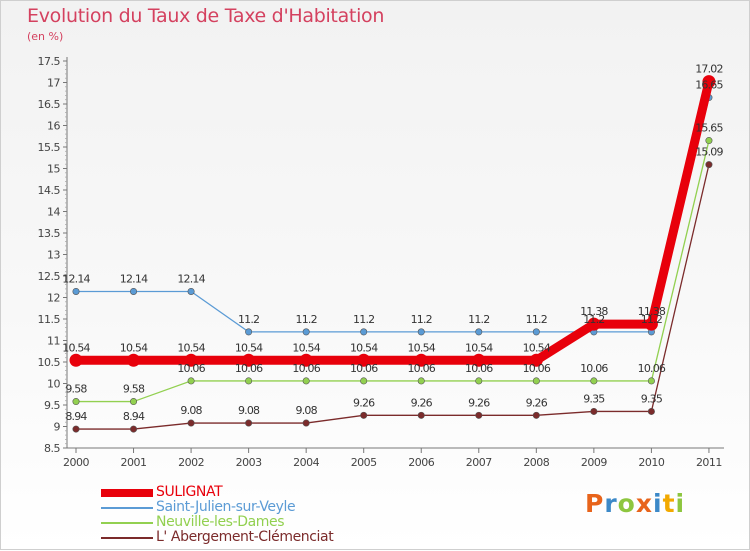  I want to click on y-tick-label: 14.5, so click(49, 190).